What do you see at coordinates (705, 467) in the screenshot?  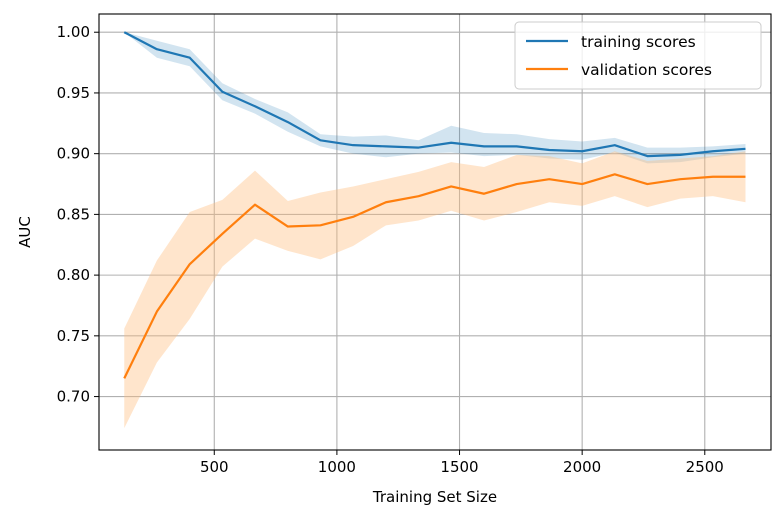 I see `x-tick-label: 2500` at bounding box center [705, 467].